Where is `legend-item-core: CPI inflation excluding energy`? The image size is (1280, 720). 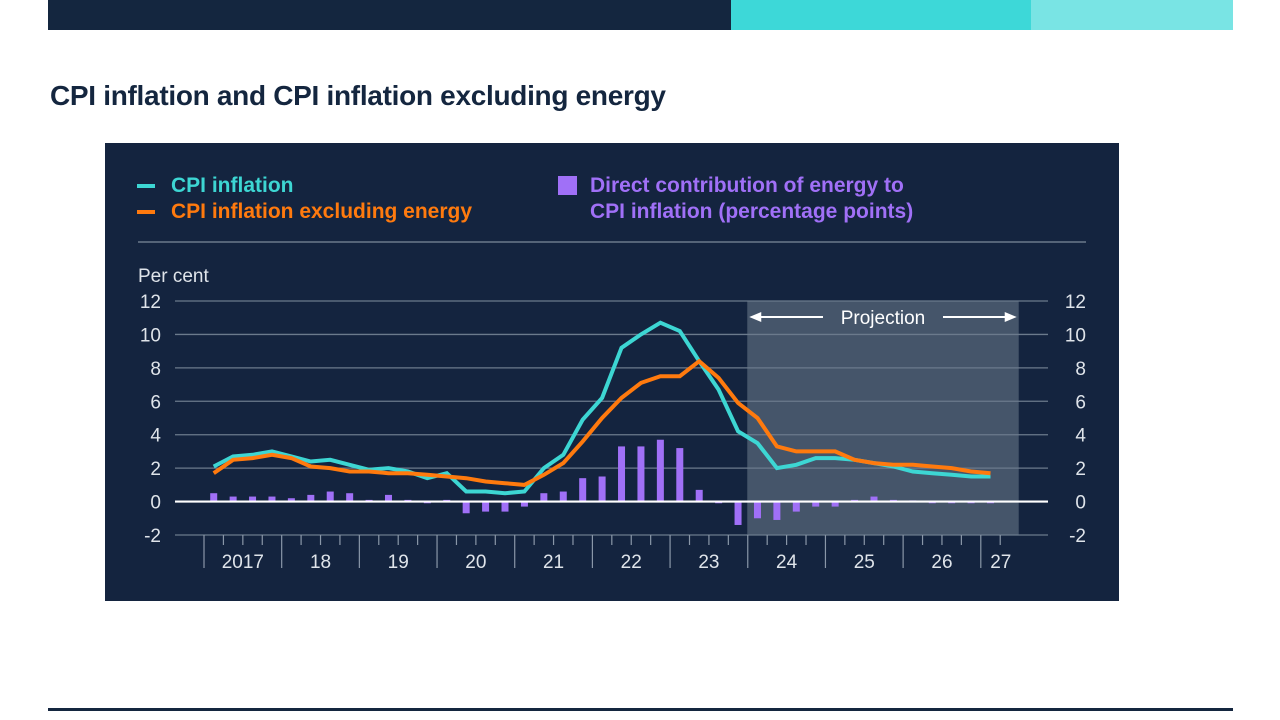 legend-item-core: CPI inflation excluding energy is located at coordinates (304, 212).